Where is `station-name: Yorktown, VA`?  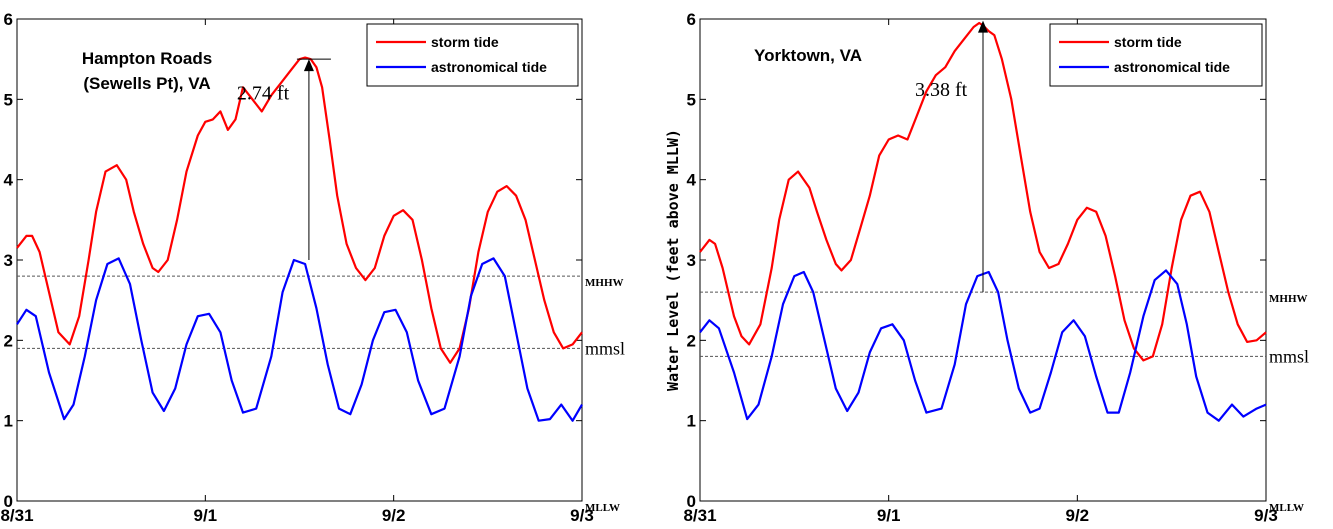
station-name: Yorktown, VA is located at coordinates (808, 55).